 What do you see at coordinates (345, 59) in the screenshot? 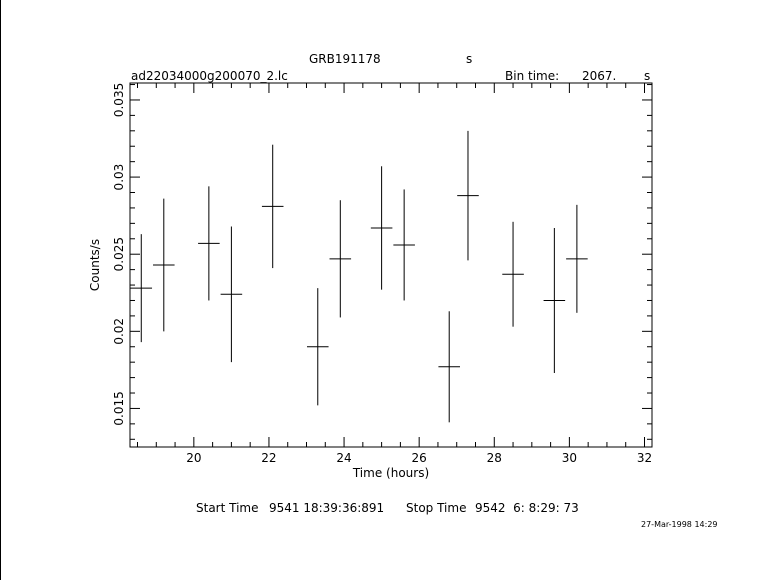
I see `plot-title: GRB191178` at bounding box center [345, 59].